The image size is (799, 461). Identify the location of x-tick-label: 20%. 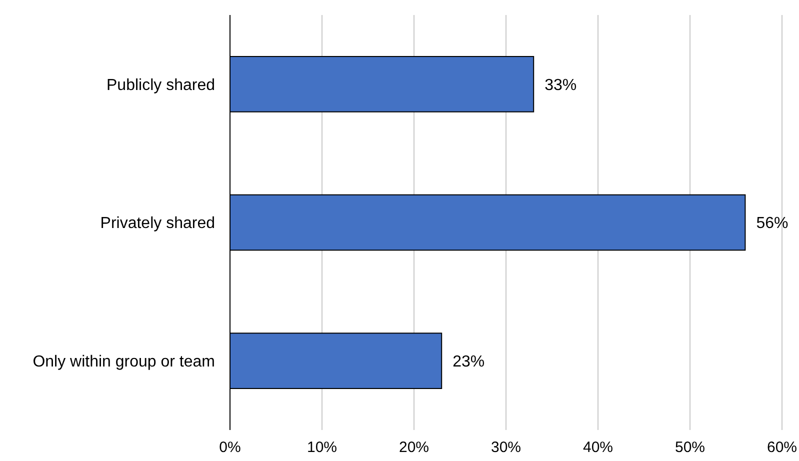
(414, 447).